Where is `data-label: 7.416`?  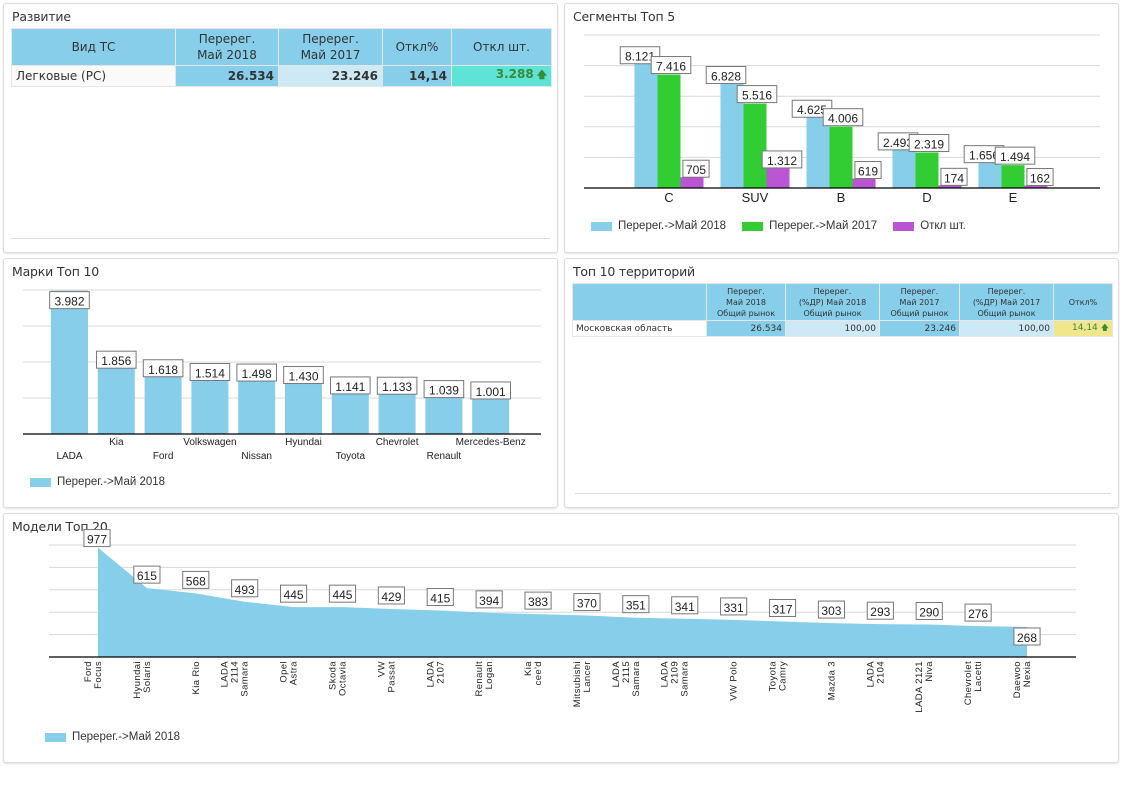
data-label: 7.416 is located at coordinates (671, 65).